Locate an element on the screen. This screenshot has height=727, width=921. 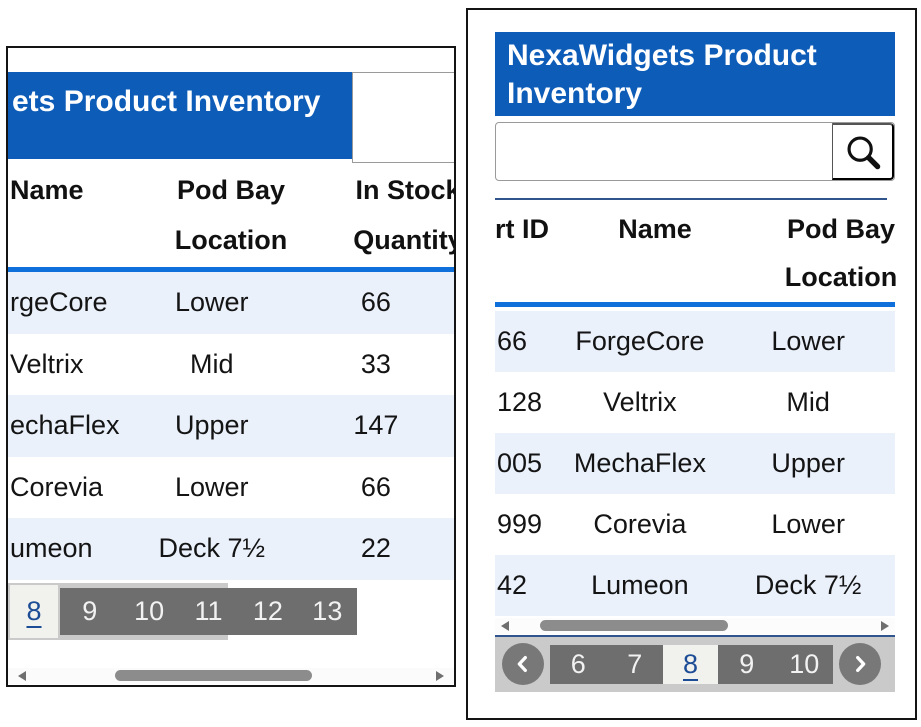
page-button-13: 13 is located at coordinates (327, 611).